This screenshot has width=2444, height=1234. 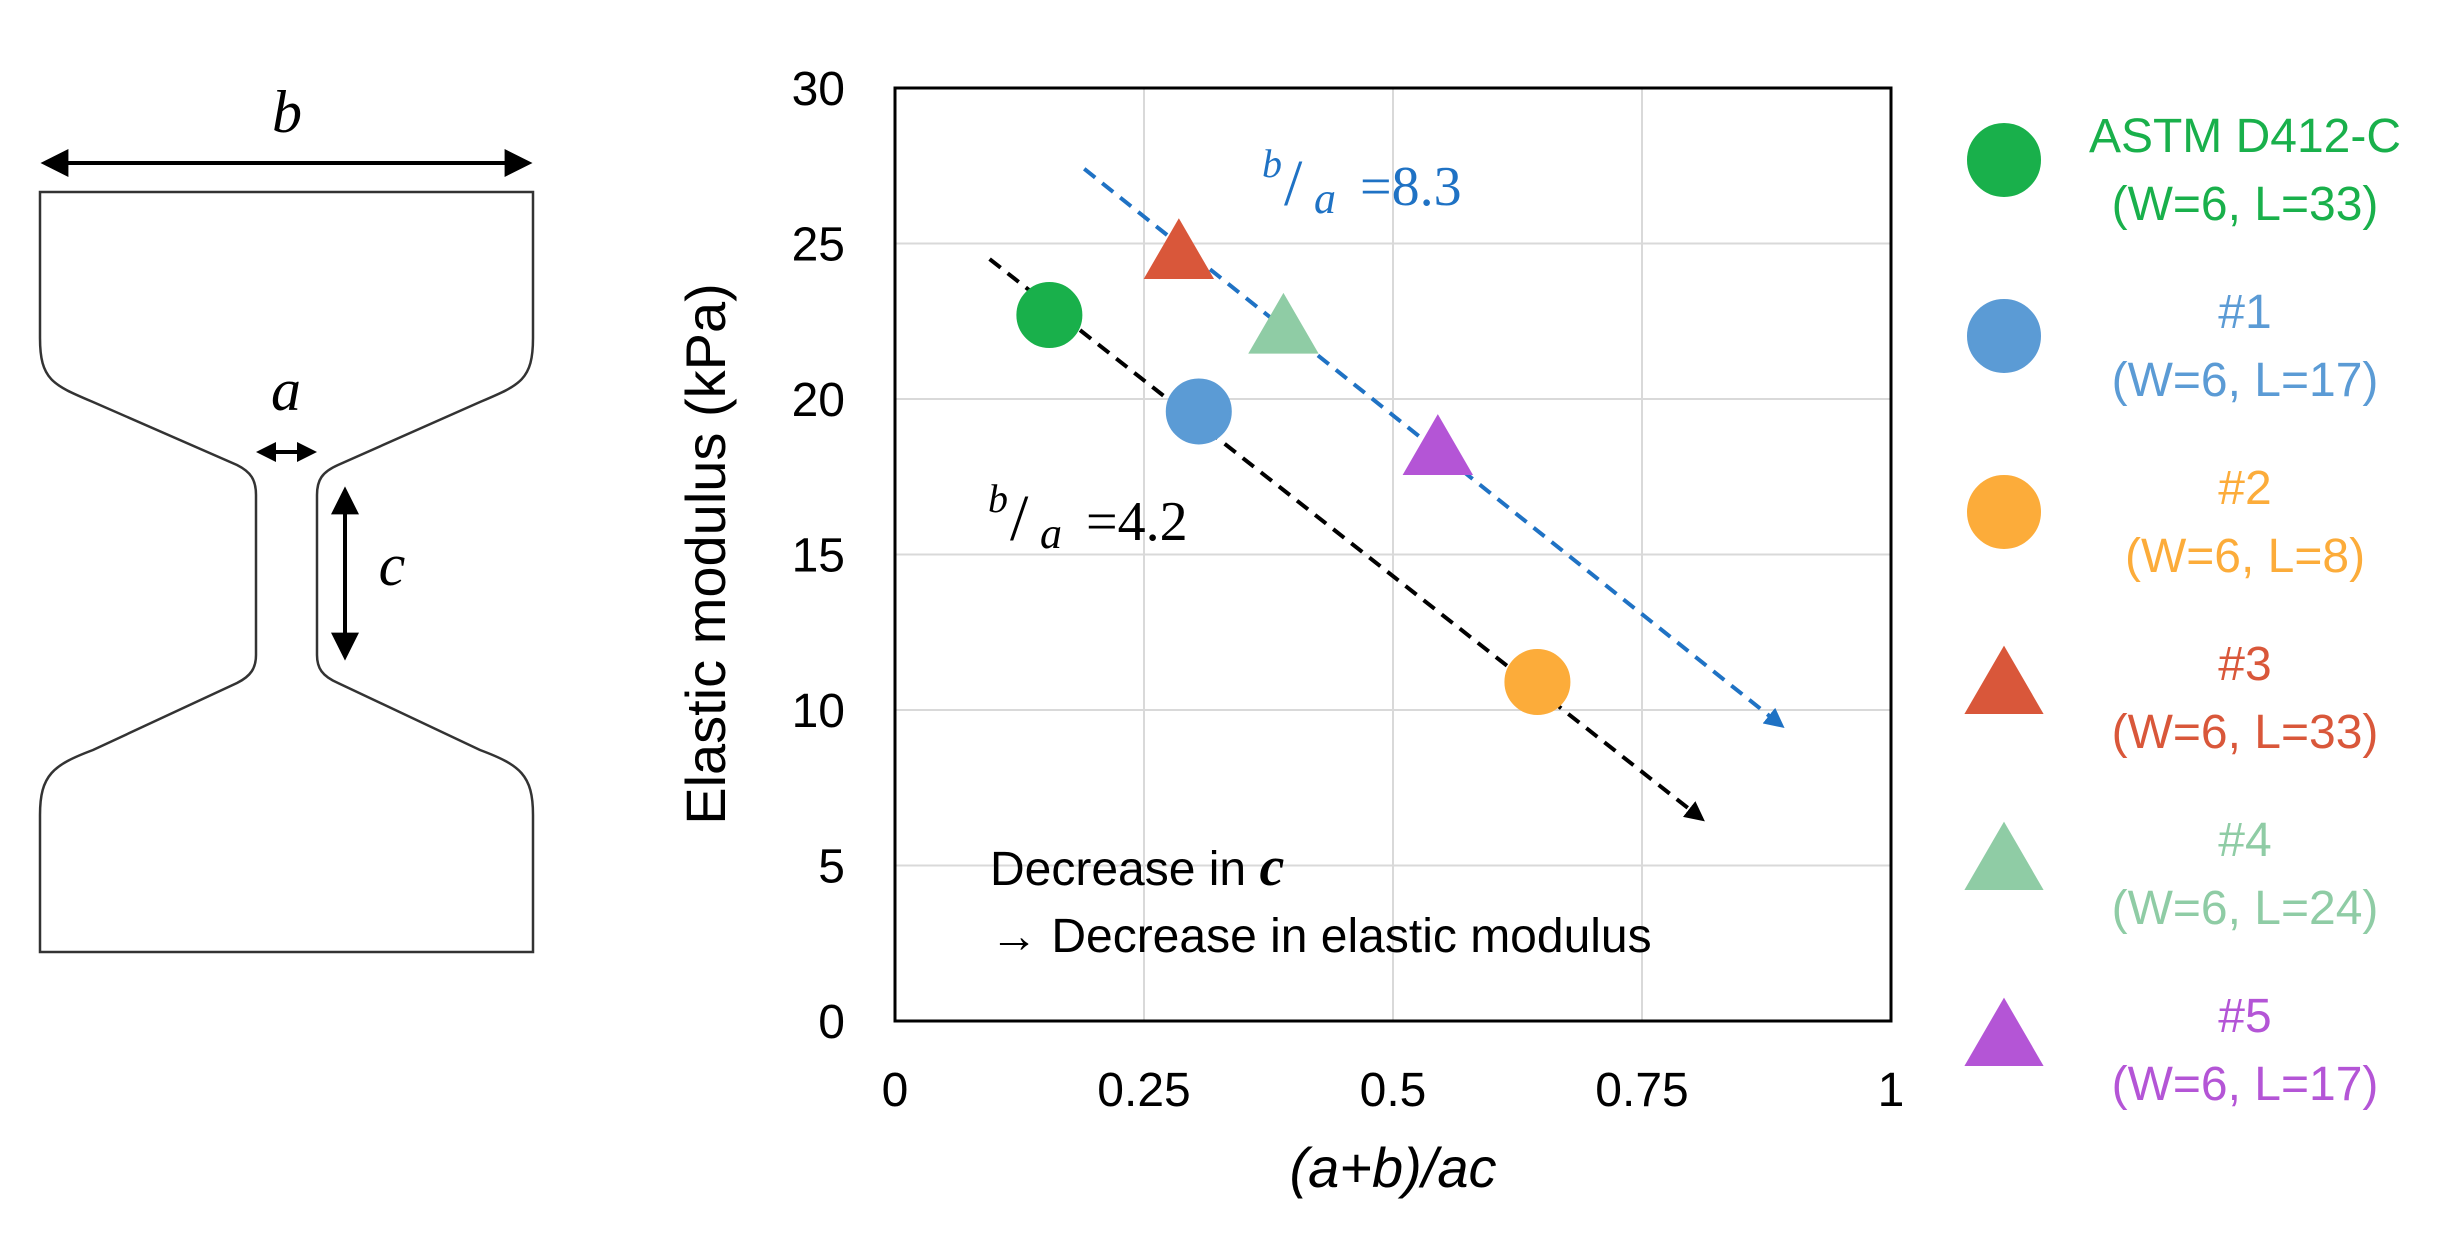 I want to click on legend-entry: #5 (W=6, L=17), so click(x=2171, y=1050).